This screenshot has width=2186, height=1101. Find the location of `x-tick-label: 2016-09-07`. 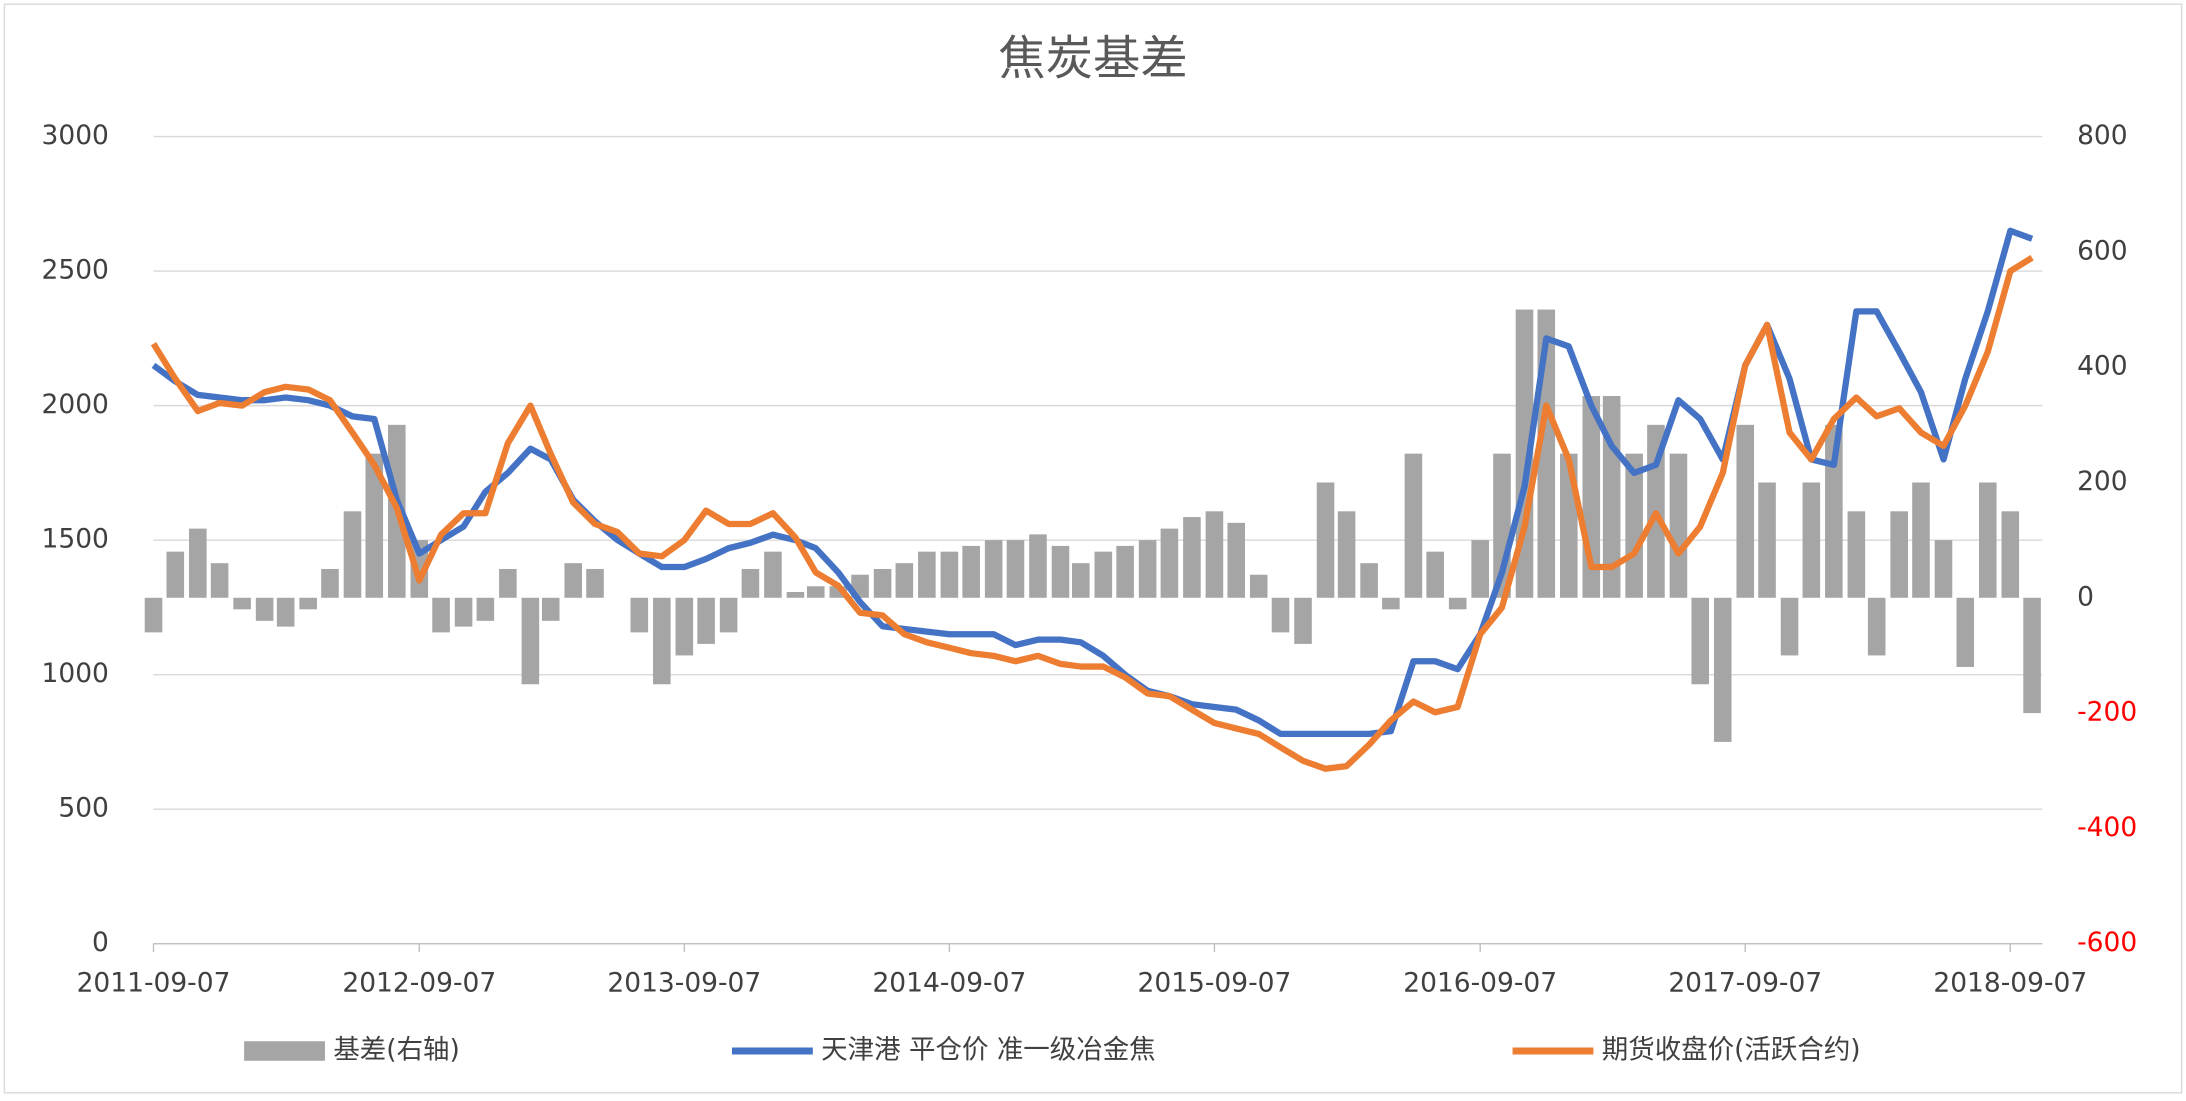

x-tick-label: 2016-09-07 is located at coordinates (1480, 983).